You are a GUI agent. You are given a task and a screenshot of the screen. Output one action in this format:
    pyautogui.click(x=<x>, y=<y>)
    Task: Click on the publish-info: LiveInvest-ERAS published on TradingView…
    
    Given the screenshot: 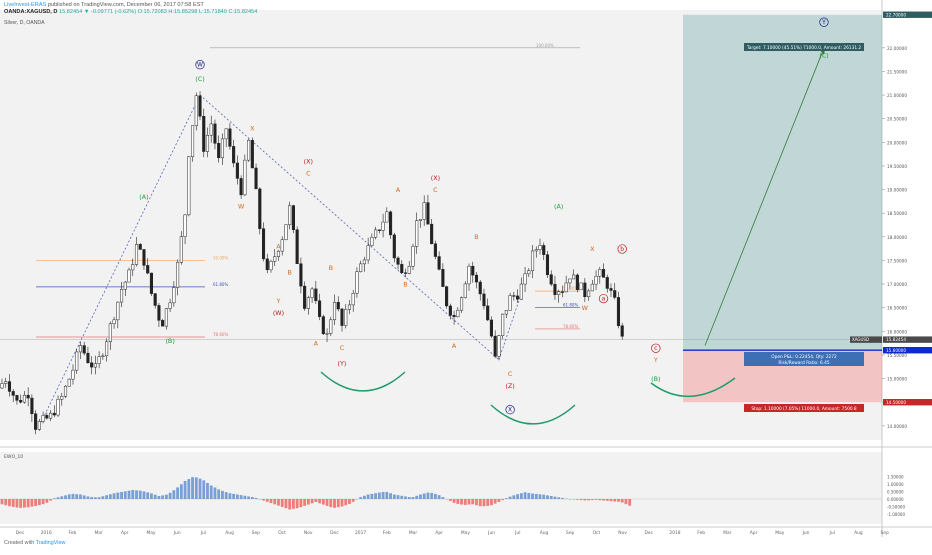 What is the action you would take?
    pyautogui.click(x=104, y=5)
    